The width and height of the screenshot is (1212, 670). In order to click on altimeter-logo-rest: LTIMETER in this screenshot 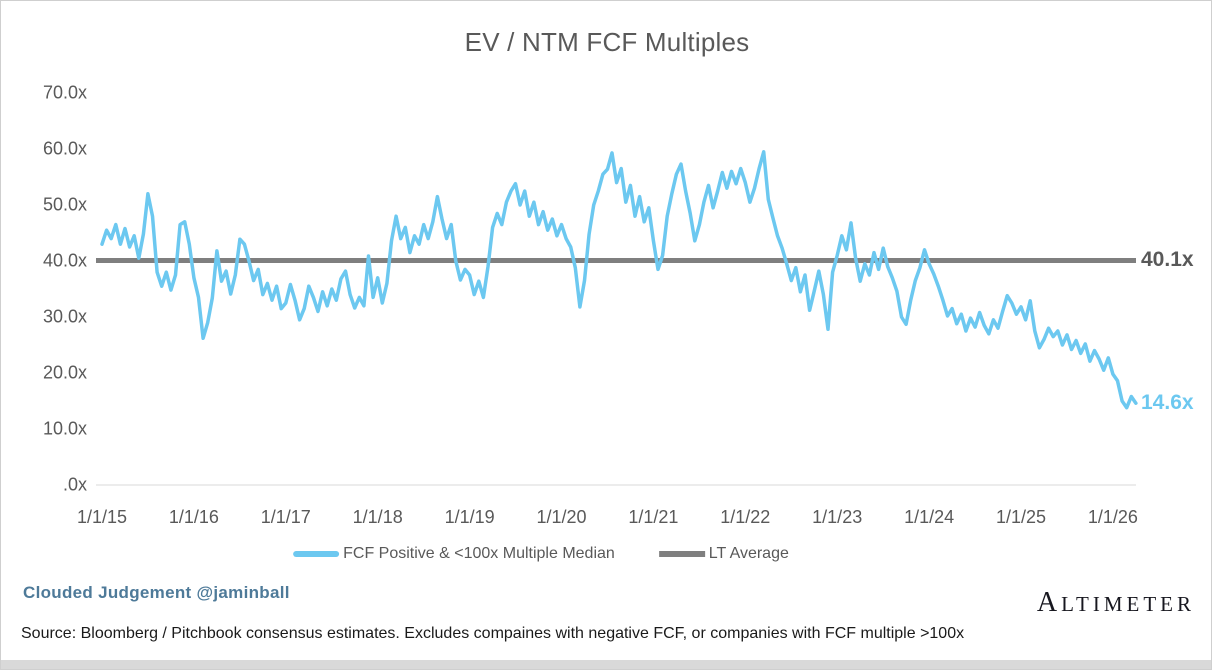, I will do `click(1128, 604)`.